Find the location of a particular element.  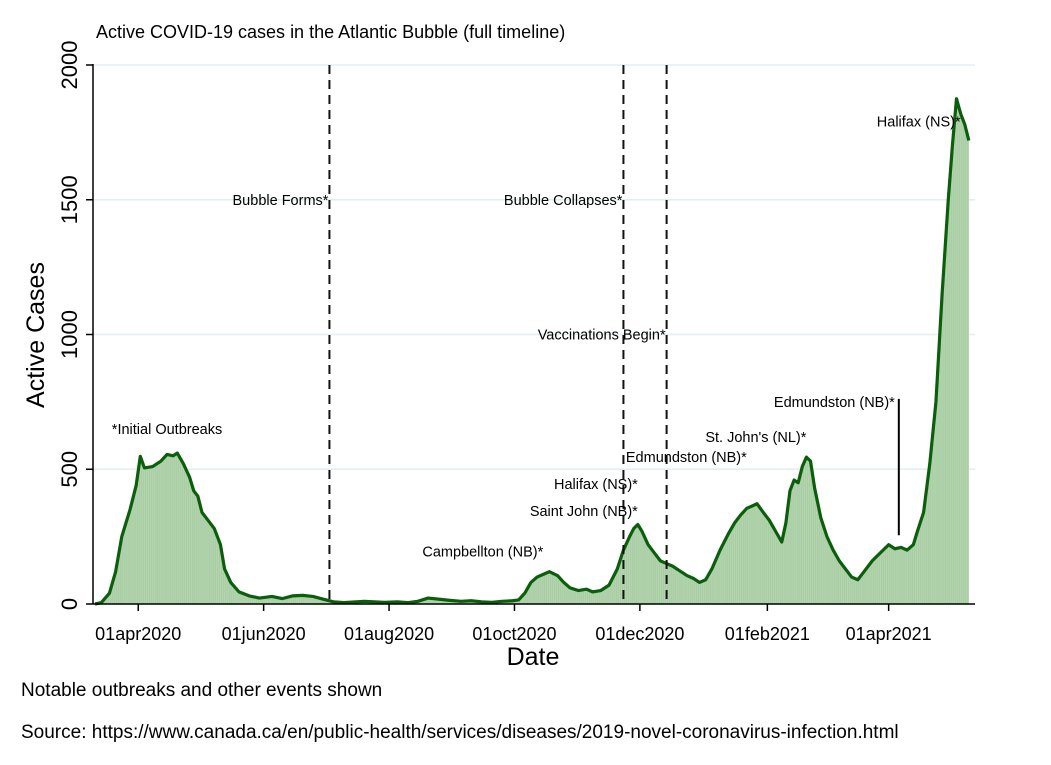

y-tick-label: 2000 is located at coordinates (69, 65).